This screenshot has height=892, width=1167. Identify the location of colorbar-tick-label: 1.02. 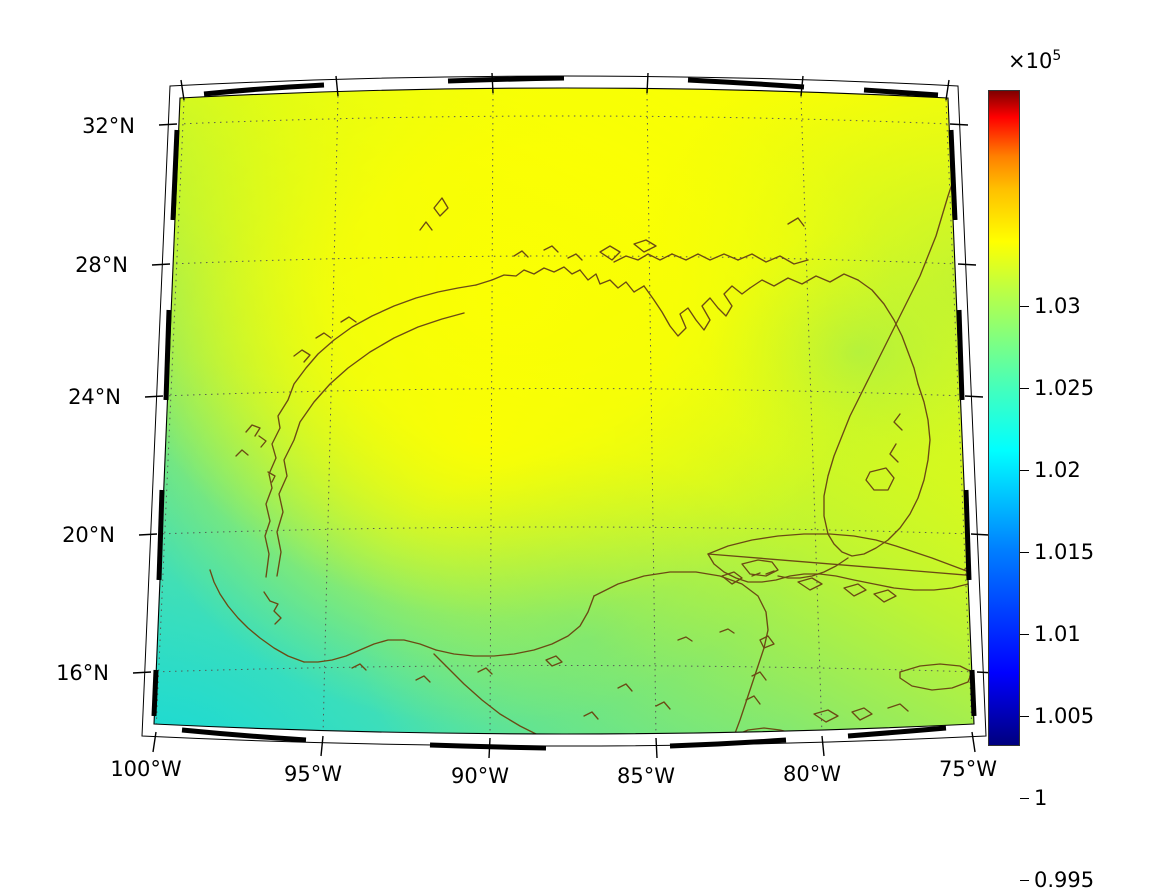
(1057, 470).